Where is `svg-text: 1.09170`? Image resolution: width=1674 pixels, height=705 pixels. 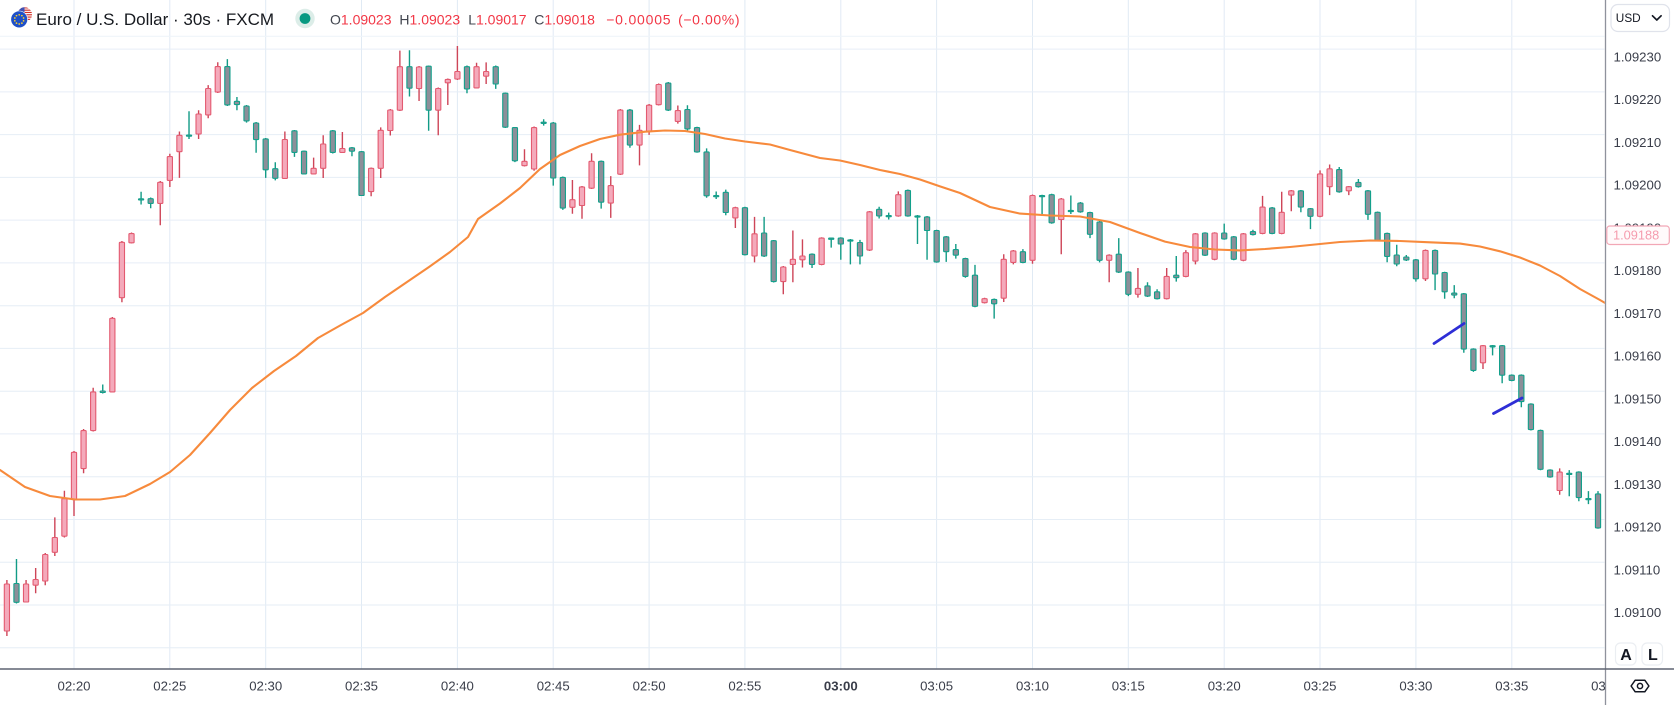
svg-text: 1.09170 is located at coordinates (1638, 313).